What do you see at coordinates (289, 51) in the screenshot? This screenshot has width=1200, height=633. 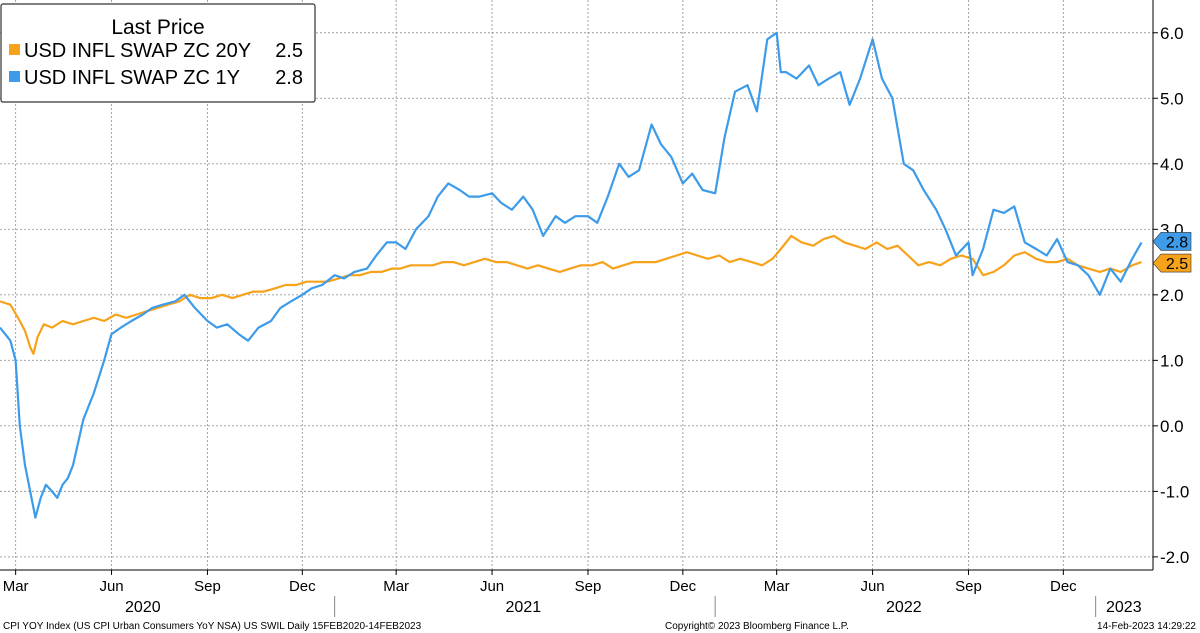 I see `legend-value-20y: 2.5` at bounding box center [289, 51].